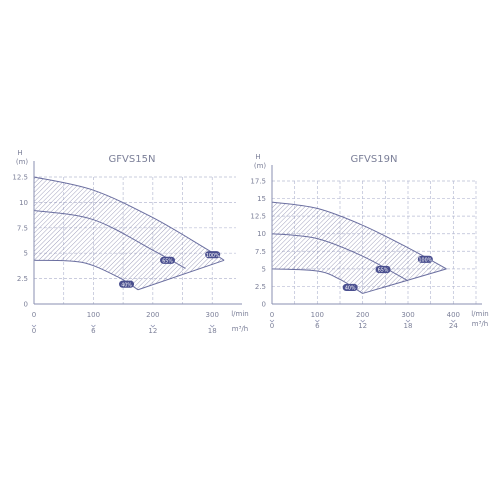  Describe the element at coordinates (453, 315) in the screenshot. I see `x-tick-label: 400` at that location.